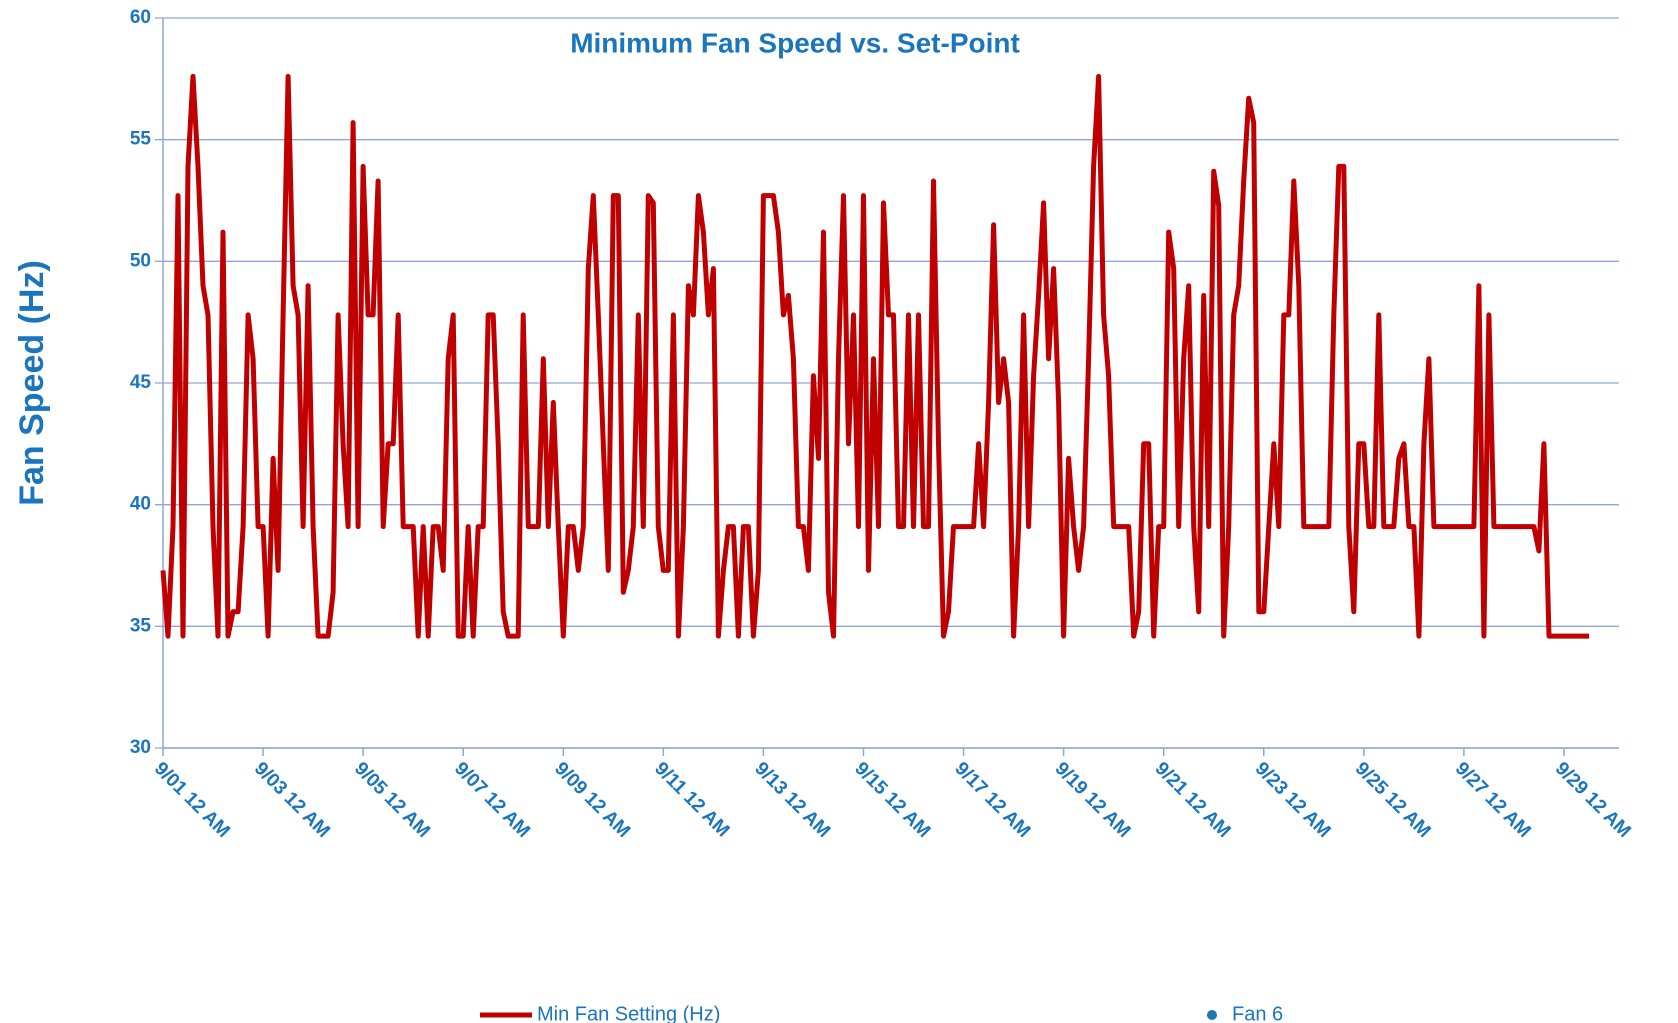 The height and width of the screenshot is (1023, 1678). Describe the element at coordinates (1493, 800) in the screenshot. I see `x-tick-label: 9/27 12 AM` at that location.